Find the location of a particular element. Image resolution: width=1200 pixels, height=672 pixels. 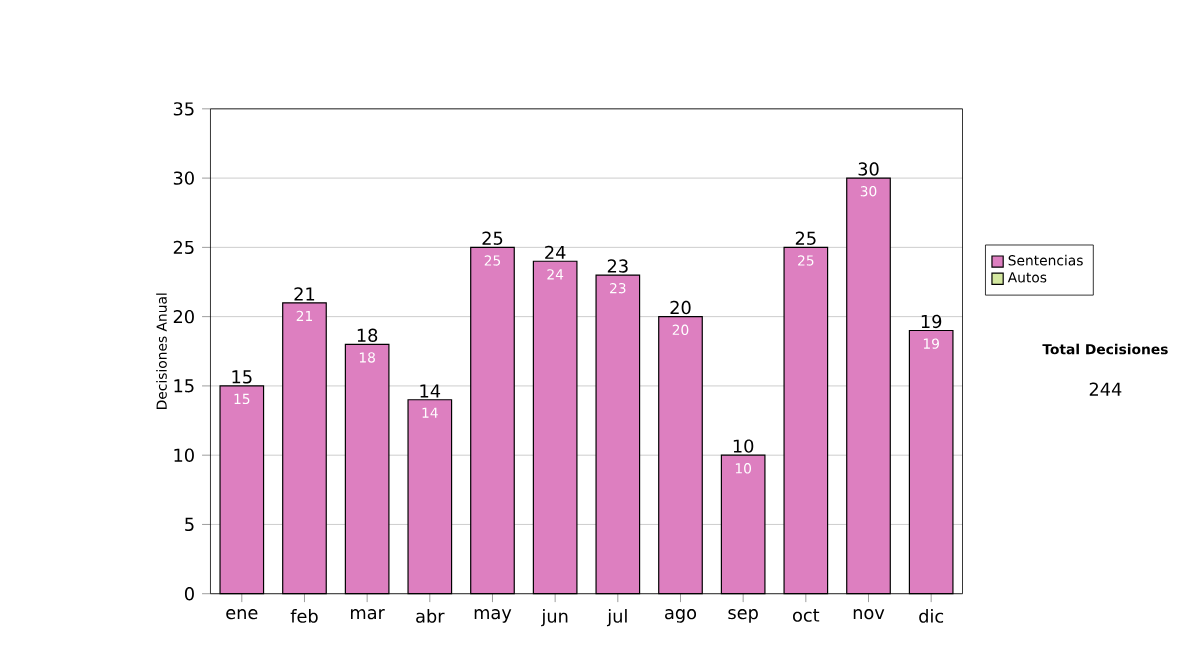

x-tick-label: nov is located at coordinates (869, 613).